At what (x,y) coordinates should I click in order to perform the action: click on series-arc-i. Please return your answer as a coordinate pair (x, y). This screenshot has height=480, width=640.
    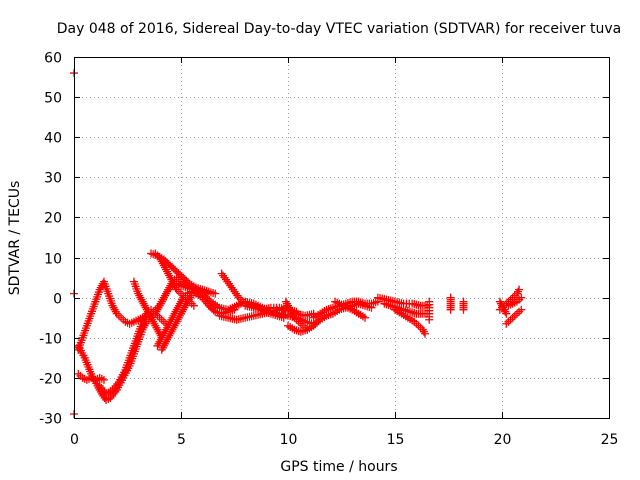
    Looking at the image, I should click on (176, 322).